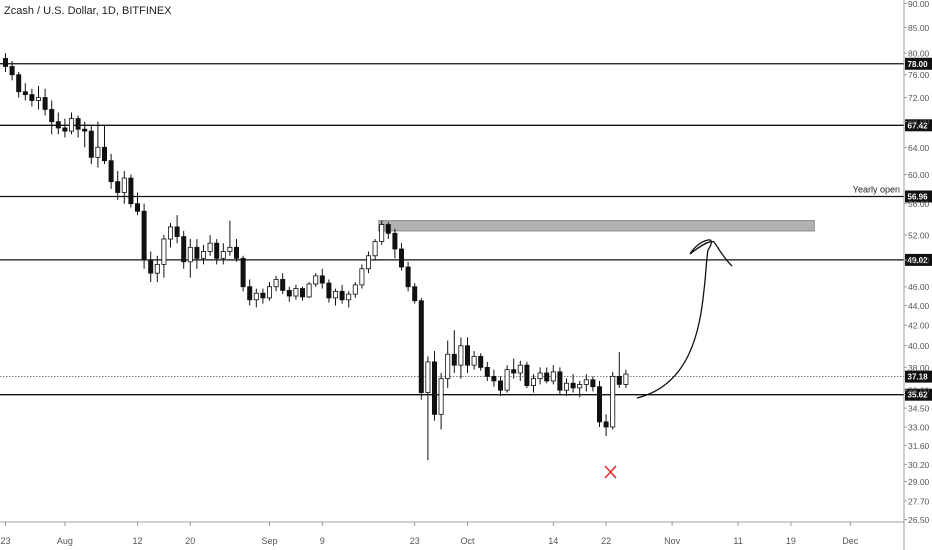 Image resolution: width=932 pixels, height=550 pixels. I want to click on projection-arrow-path, so click(684, 319).